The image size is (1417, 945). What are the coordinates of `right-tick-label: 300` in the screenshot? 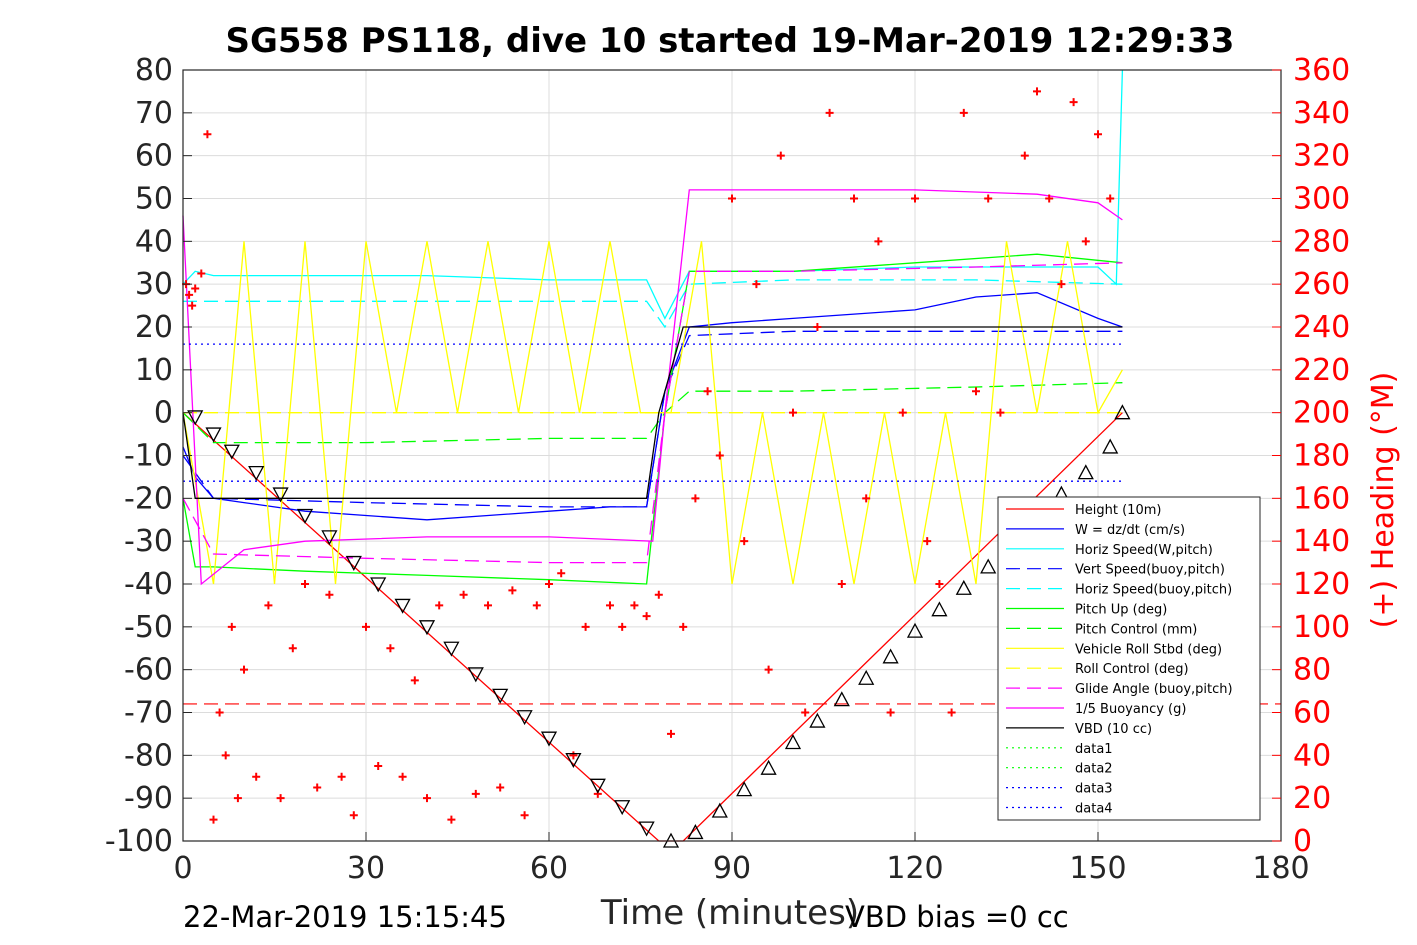 It's located at (1321, 199).